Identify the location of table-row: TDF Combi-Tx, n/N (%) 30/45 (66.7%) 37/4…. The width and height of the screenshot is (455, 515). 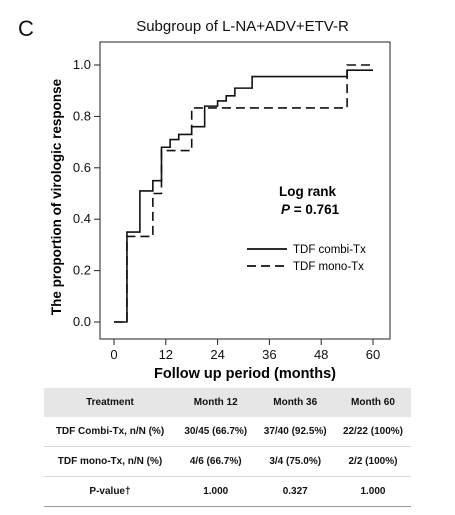
(227, 432).